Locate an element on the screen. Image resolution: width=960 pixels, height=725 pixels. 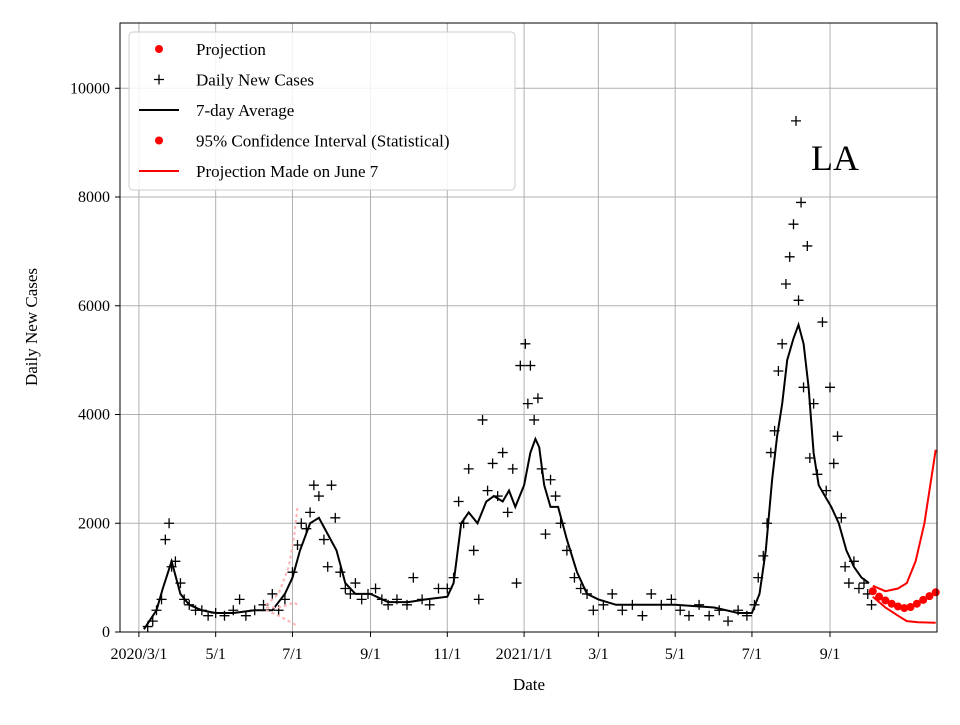
x-tick-label: 9/1 is located at coordinates (370, 654).